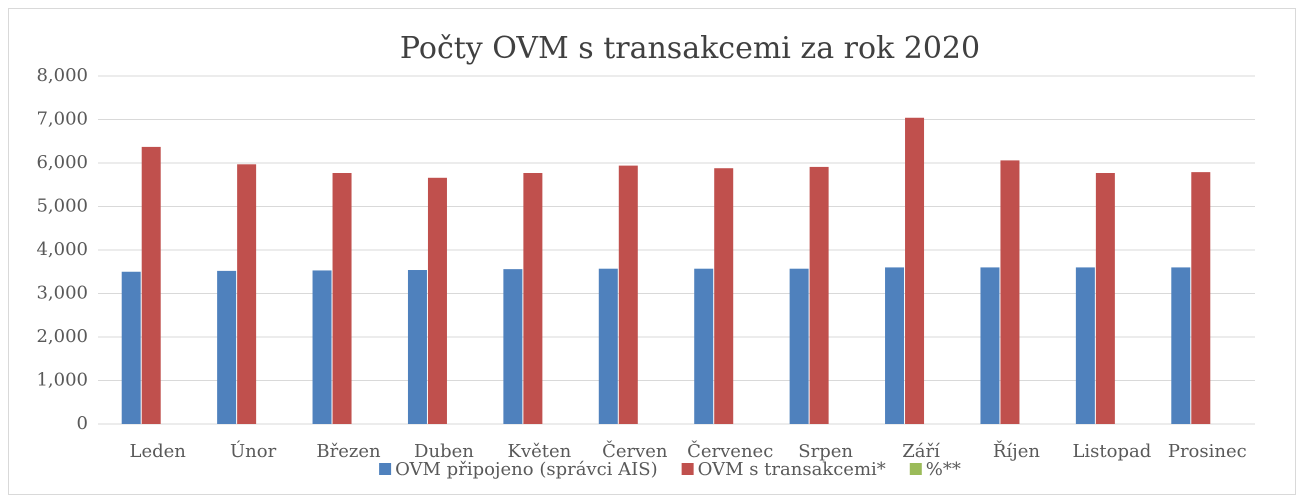 The height and width of the screenshot is (503, 1304). Describe the element at coordinates (253, 450) in the screenshot. I see `x-tick-label: Únor` at that location.